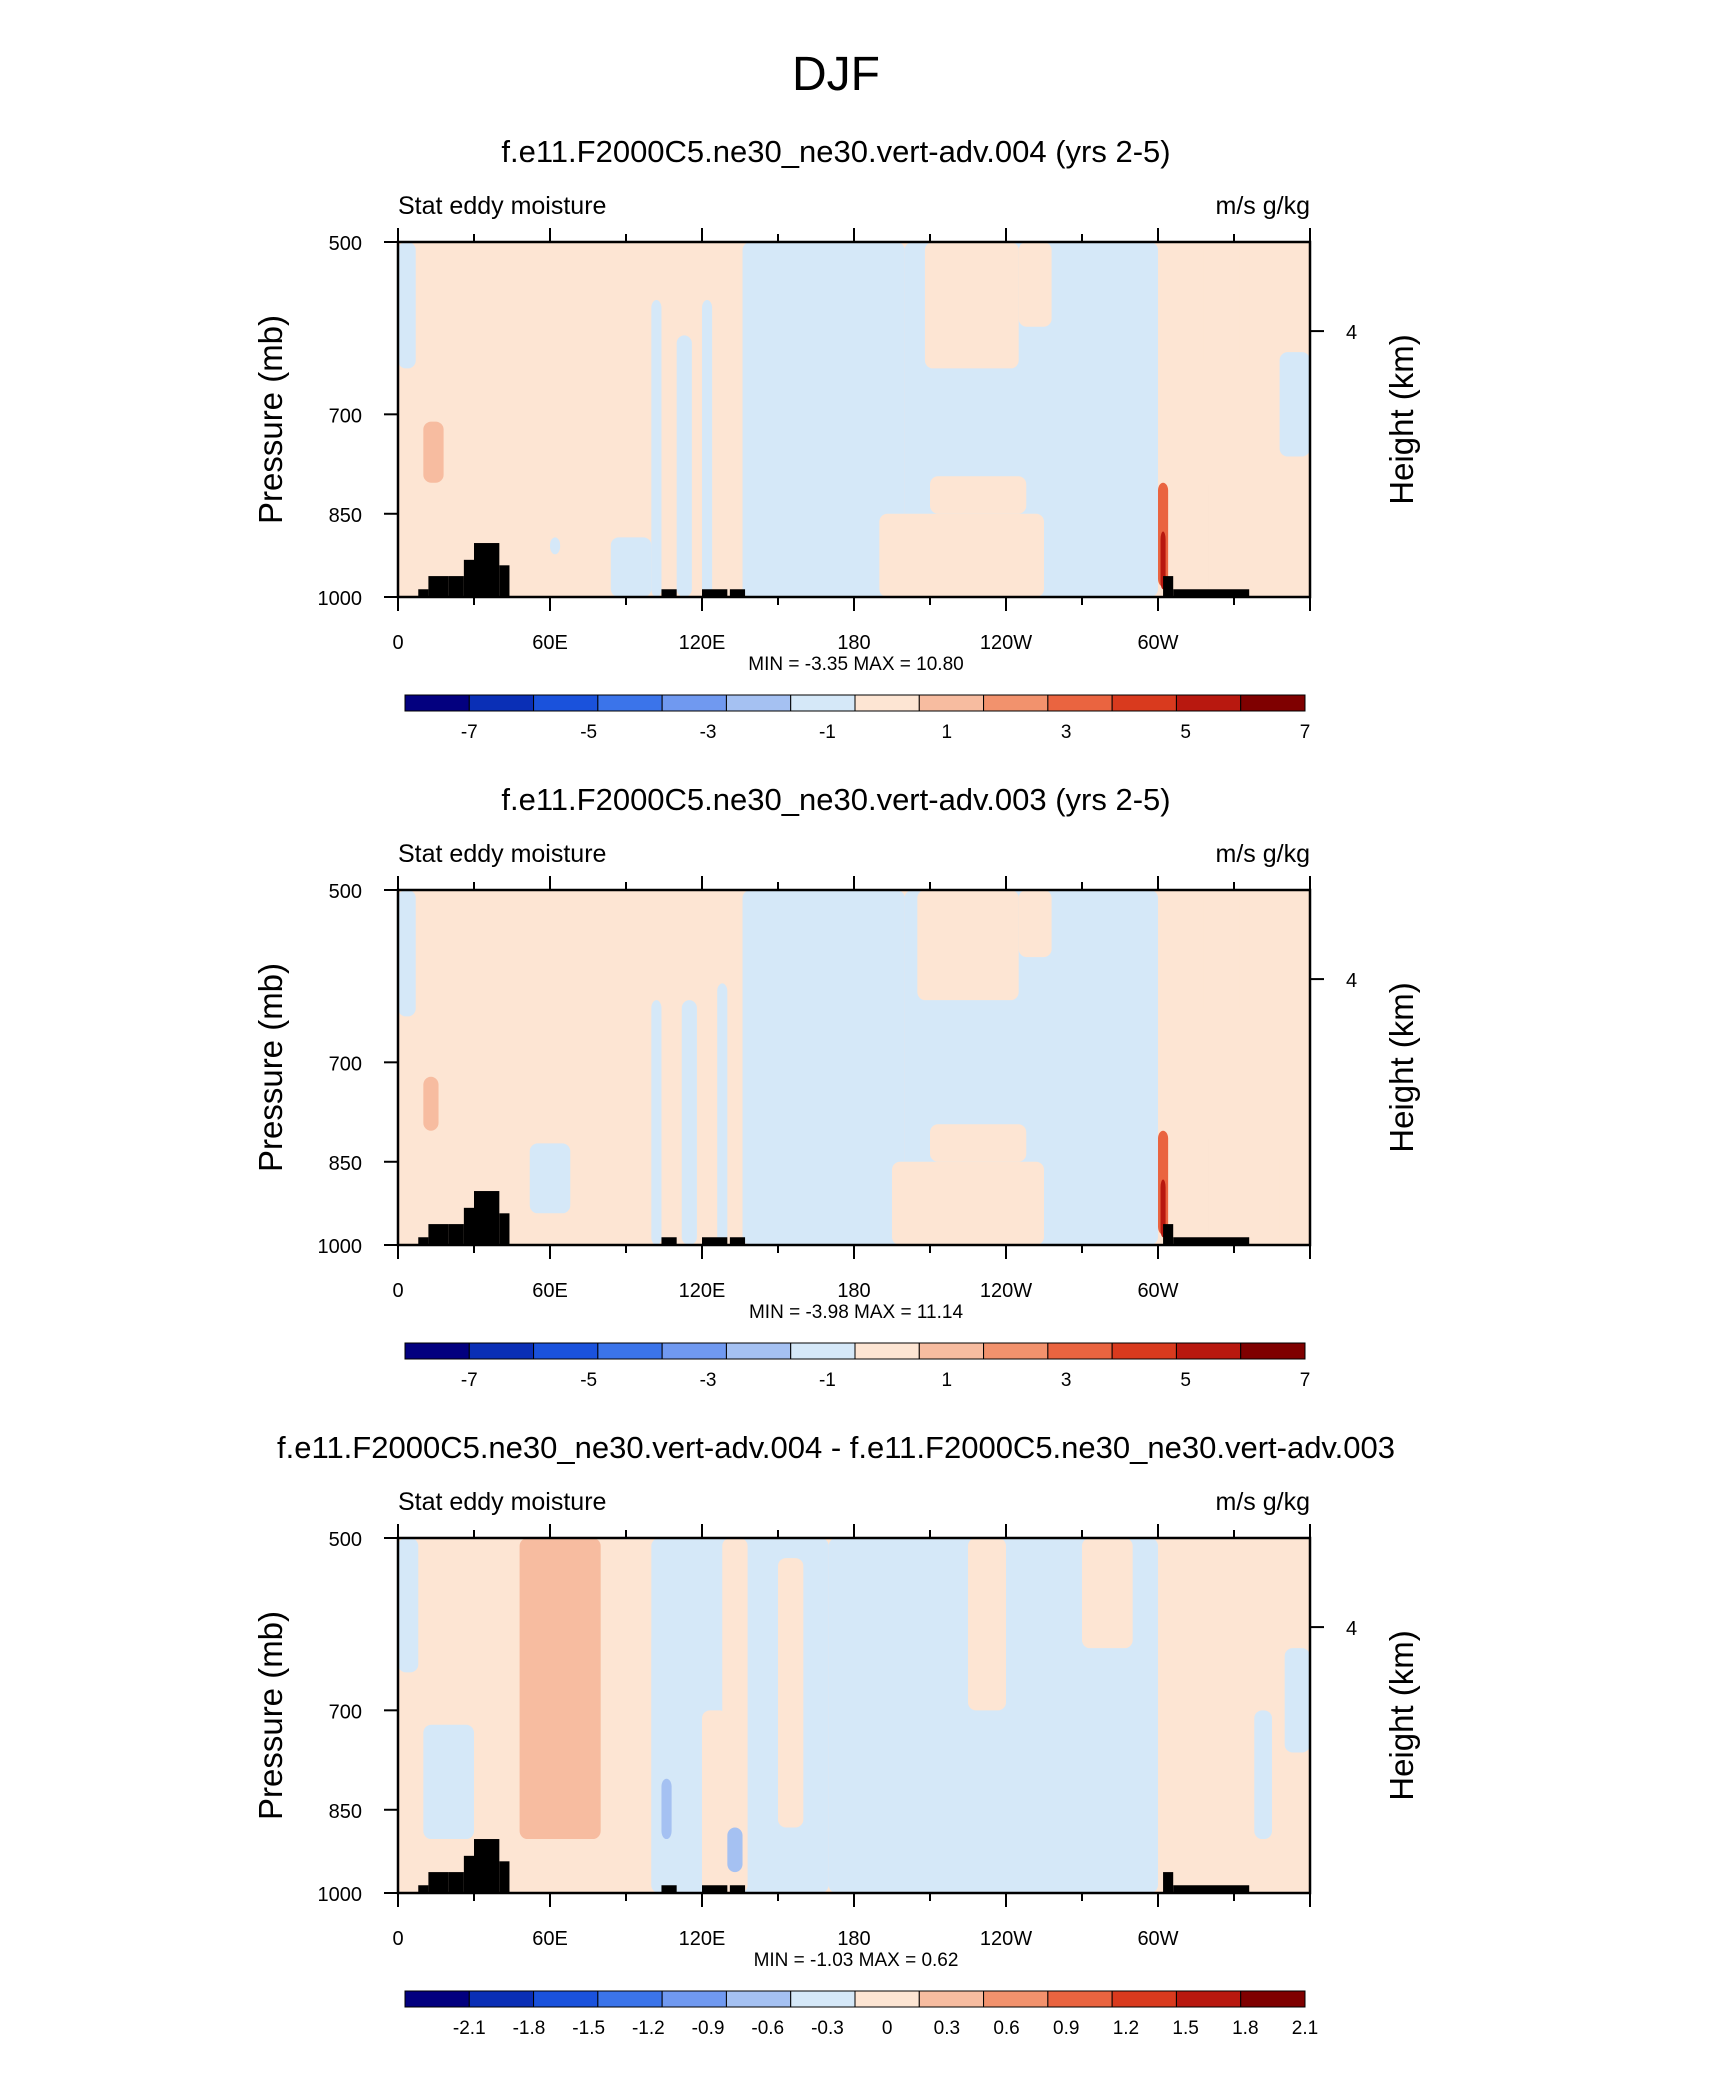 The image size is (1710, 2074). What do you see at coordinates (708, 2028) in the screenshot?
I see `colorbar-label: -0.9` at bounding box center [708, 2028].